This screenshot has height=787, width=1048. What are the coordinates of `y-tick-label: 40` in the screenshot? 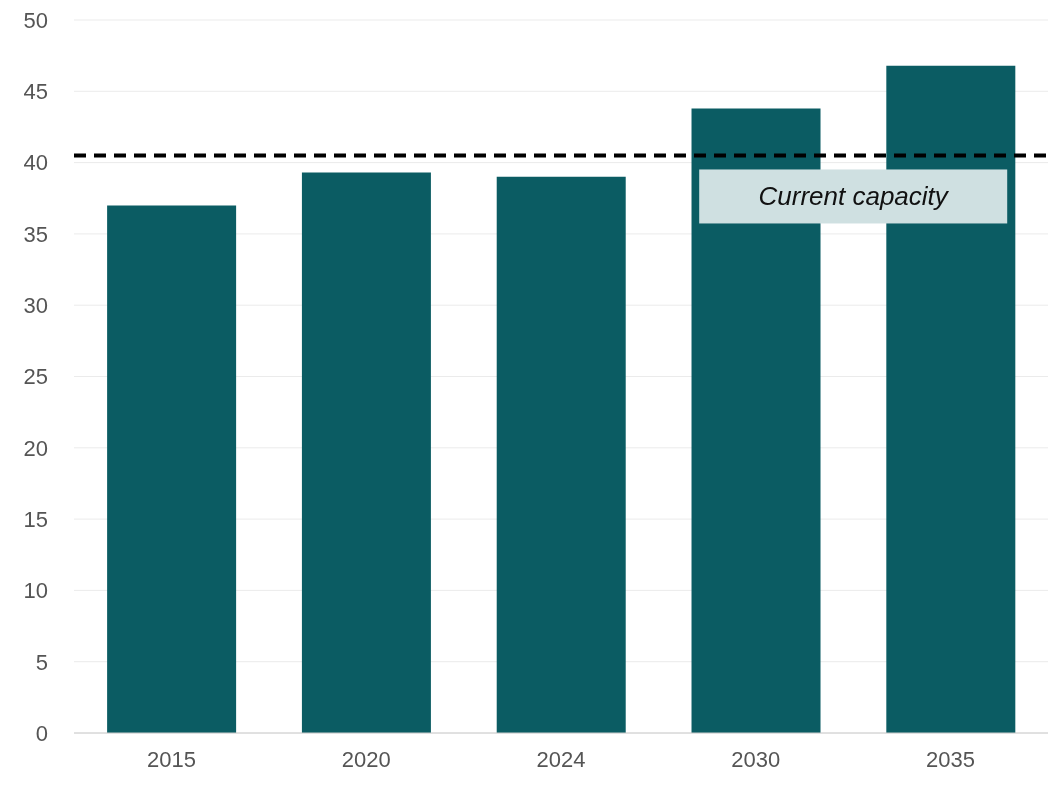 It's located at (35, 163).